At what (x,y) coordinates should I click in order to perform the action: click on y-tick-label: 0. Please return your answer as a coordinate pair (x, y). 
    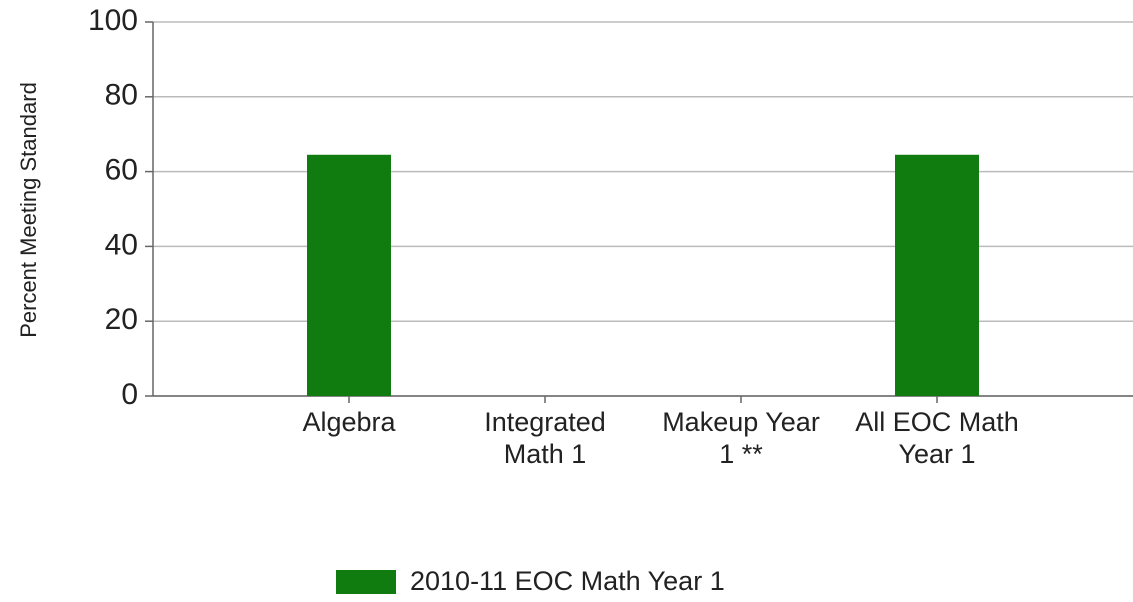
    Looking at the image, I should click on (129, 394).